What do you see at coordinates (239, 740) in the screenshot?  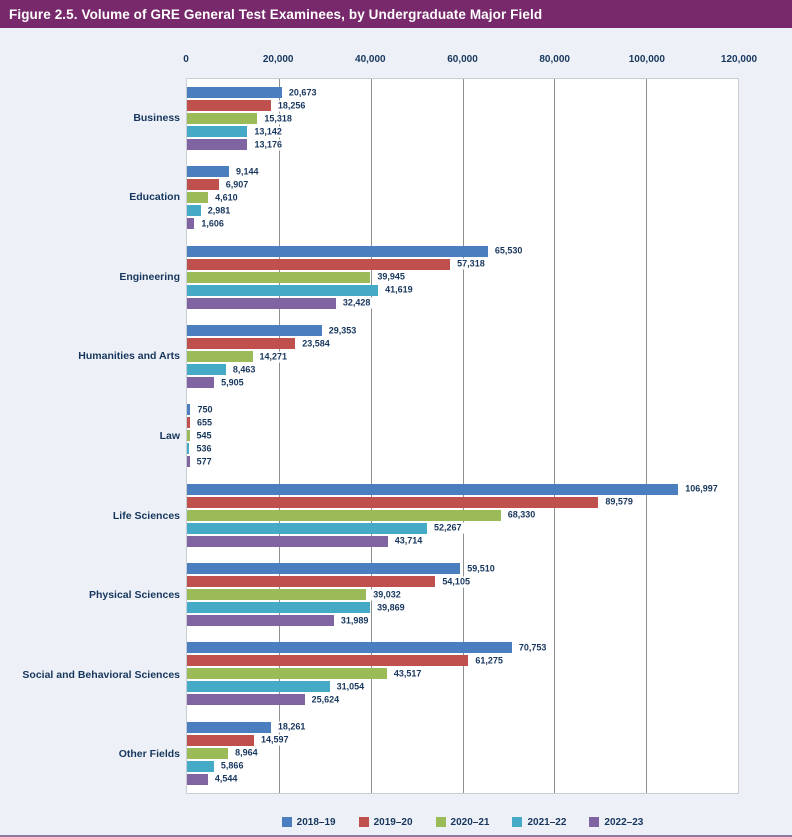 I see `bar: 14,597` at bounding box center [239, 740].